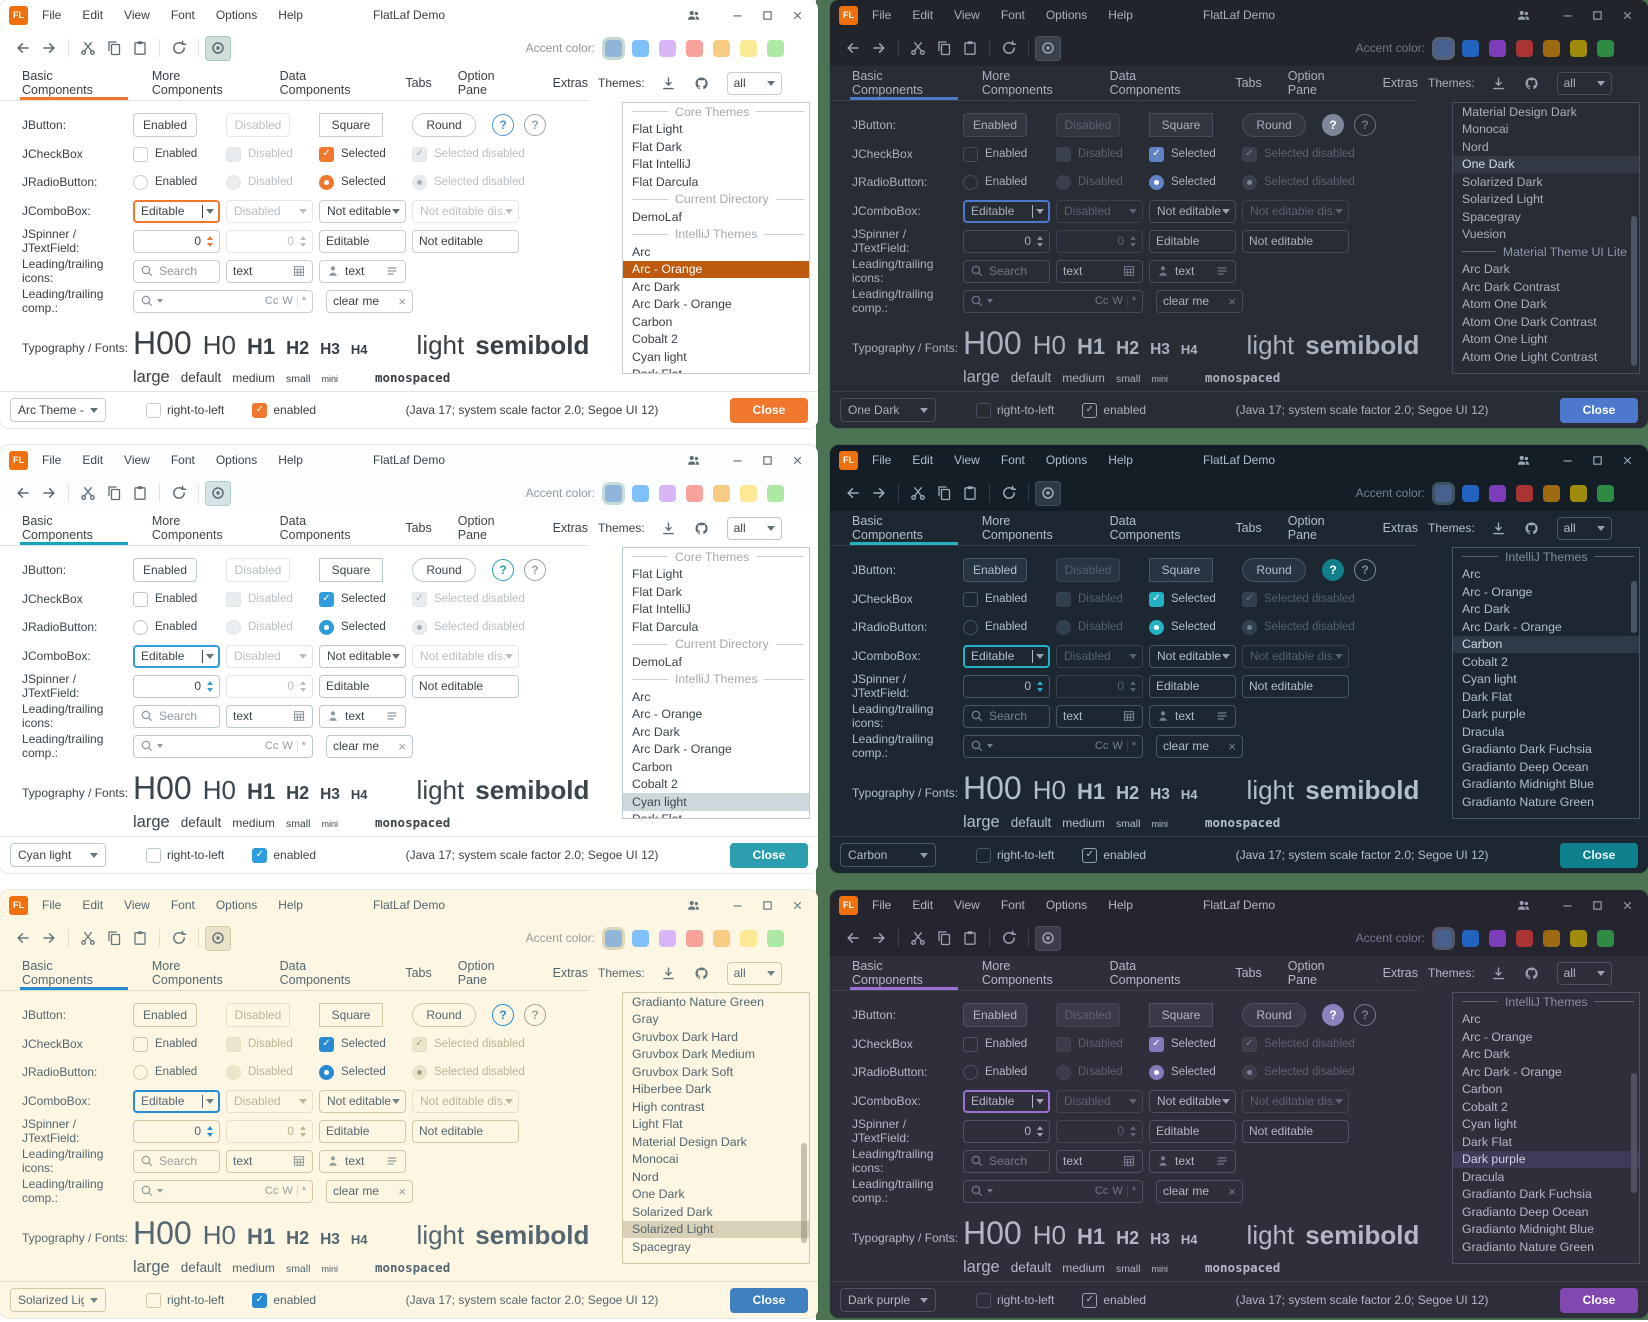  Describe the element at coordinates (1043, 1131) in the screenshot. I see `spinner-arrows` at that location.